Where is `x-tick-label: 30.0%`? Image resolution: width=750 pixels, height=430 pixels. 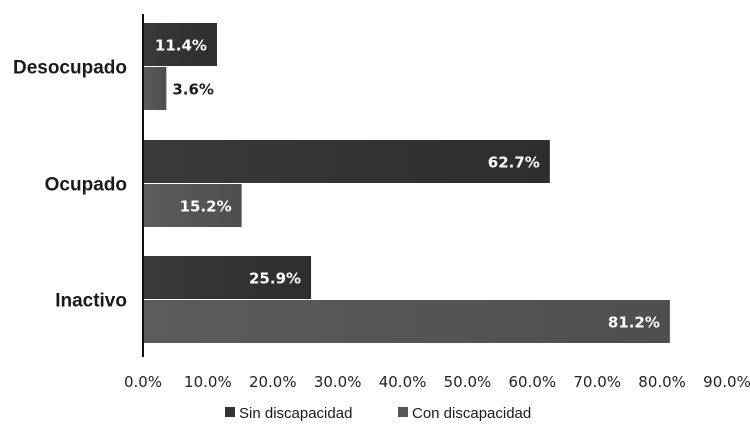
x-tick-label: 30.0% is located at coordinates (338, 382).